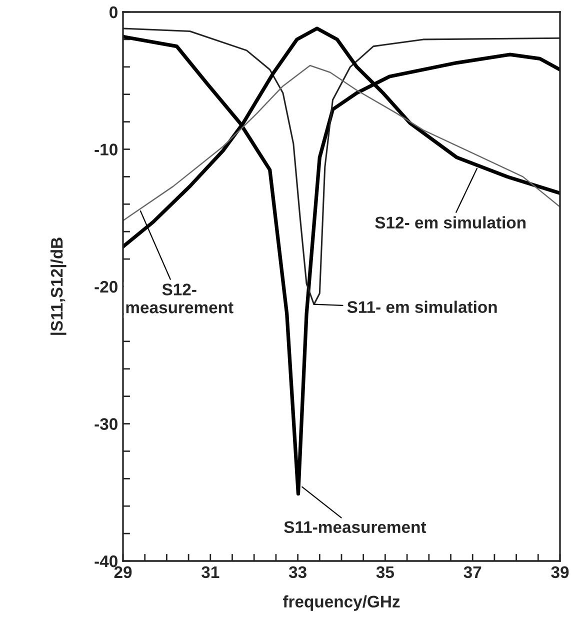 The image size is (571, 633). What do you see at coordinates (180, 299) in the screenshot?
I see `annotation: S12- measurement` at bounding box center [180, 299].